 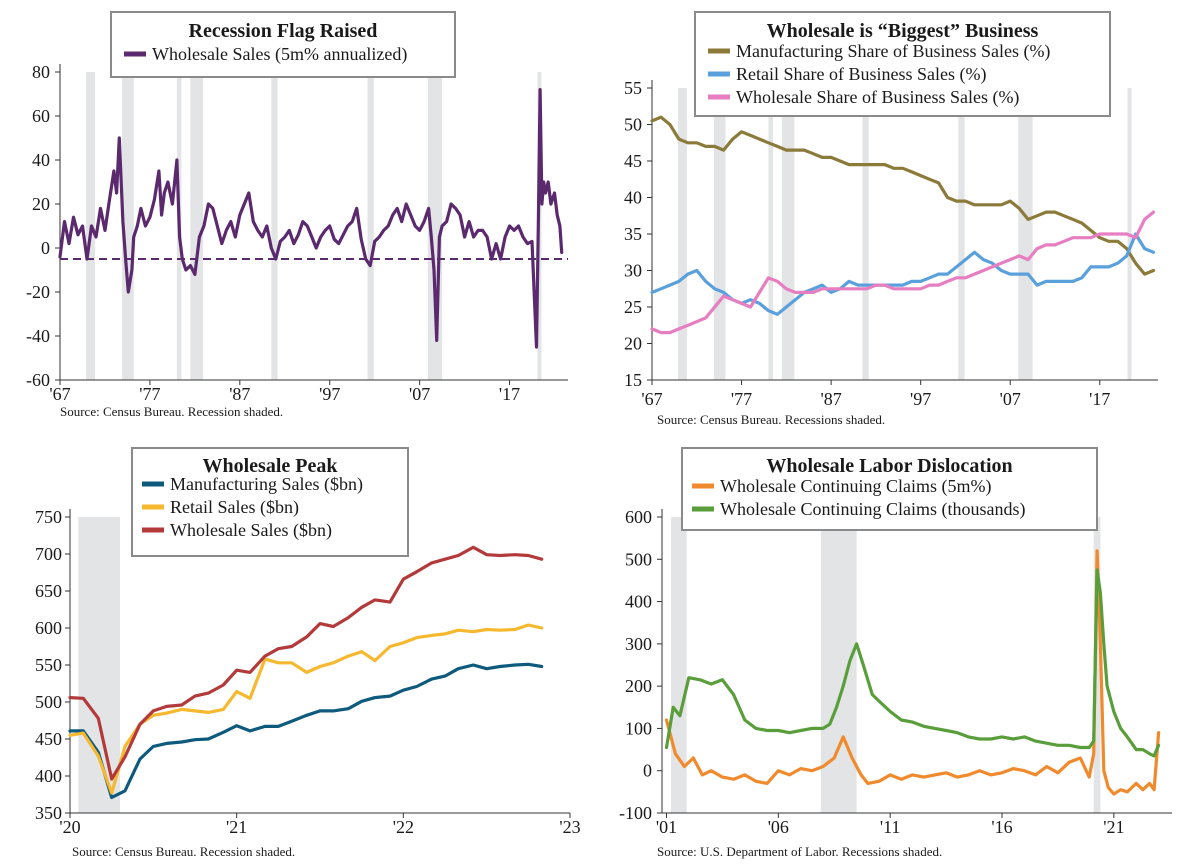 What do you see at coordinates (889, 466) in the screenshot?
I see `chart-title: Wholesale Labor Dislocation` at bounding box center [889, 466].